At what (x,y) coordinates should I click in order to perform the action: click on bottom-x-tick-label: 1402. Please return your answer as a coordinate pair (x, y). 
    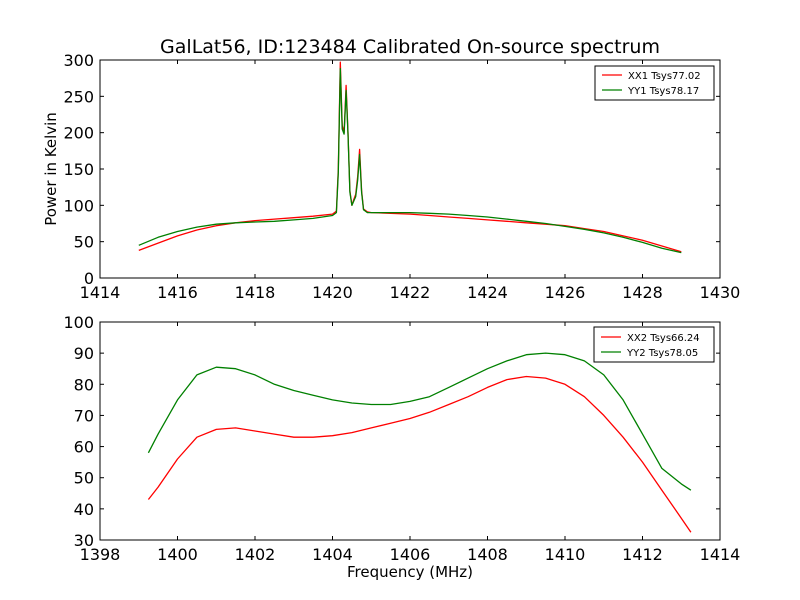
    Looking at the image, I should click on (255, 554).